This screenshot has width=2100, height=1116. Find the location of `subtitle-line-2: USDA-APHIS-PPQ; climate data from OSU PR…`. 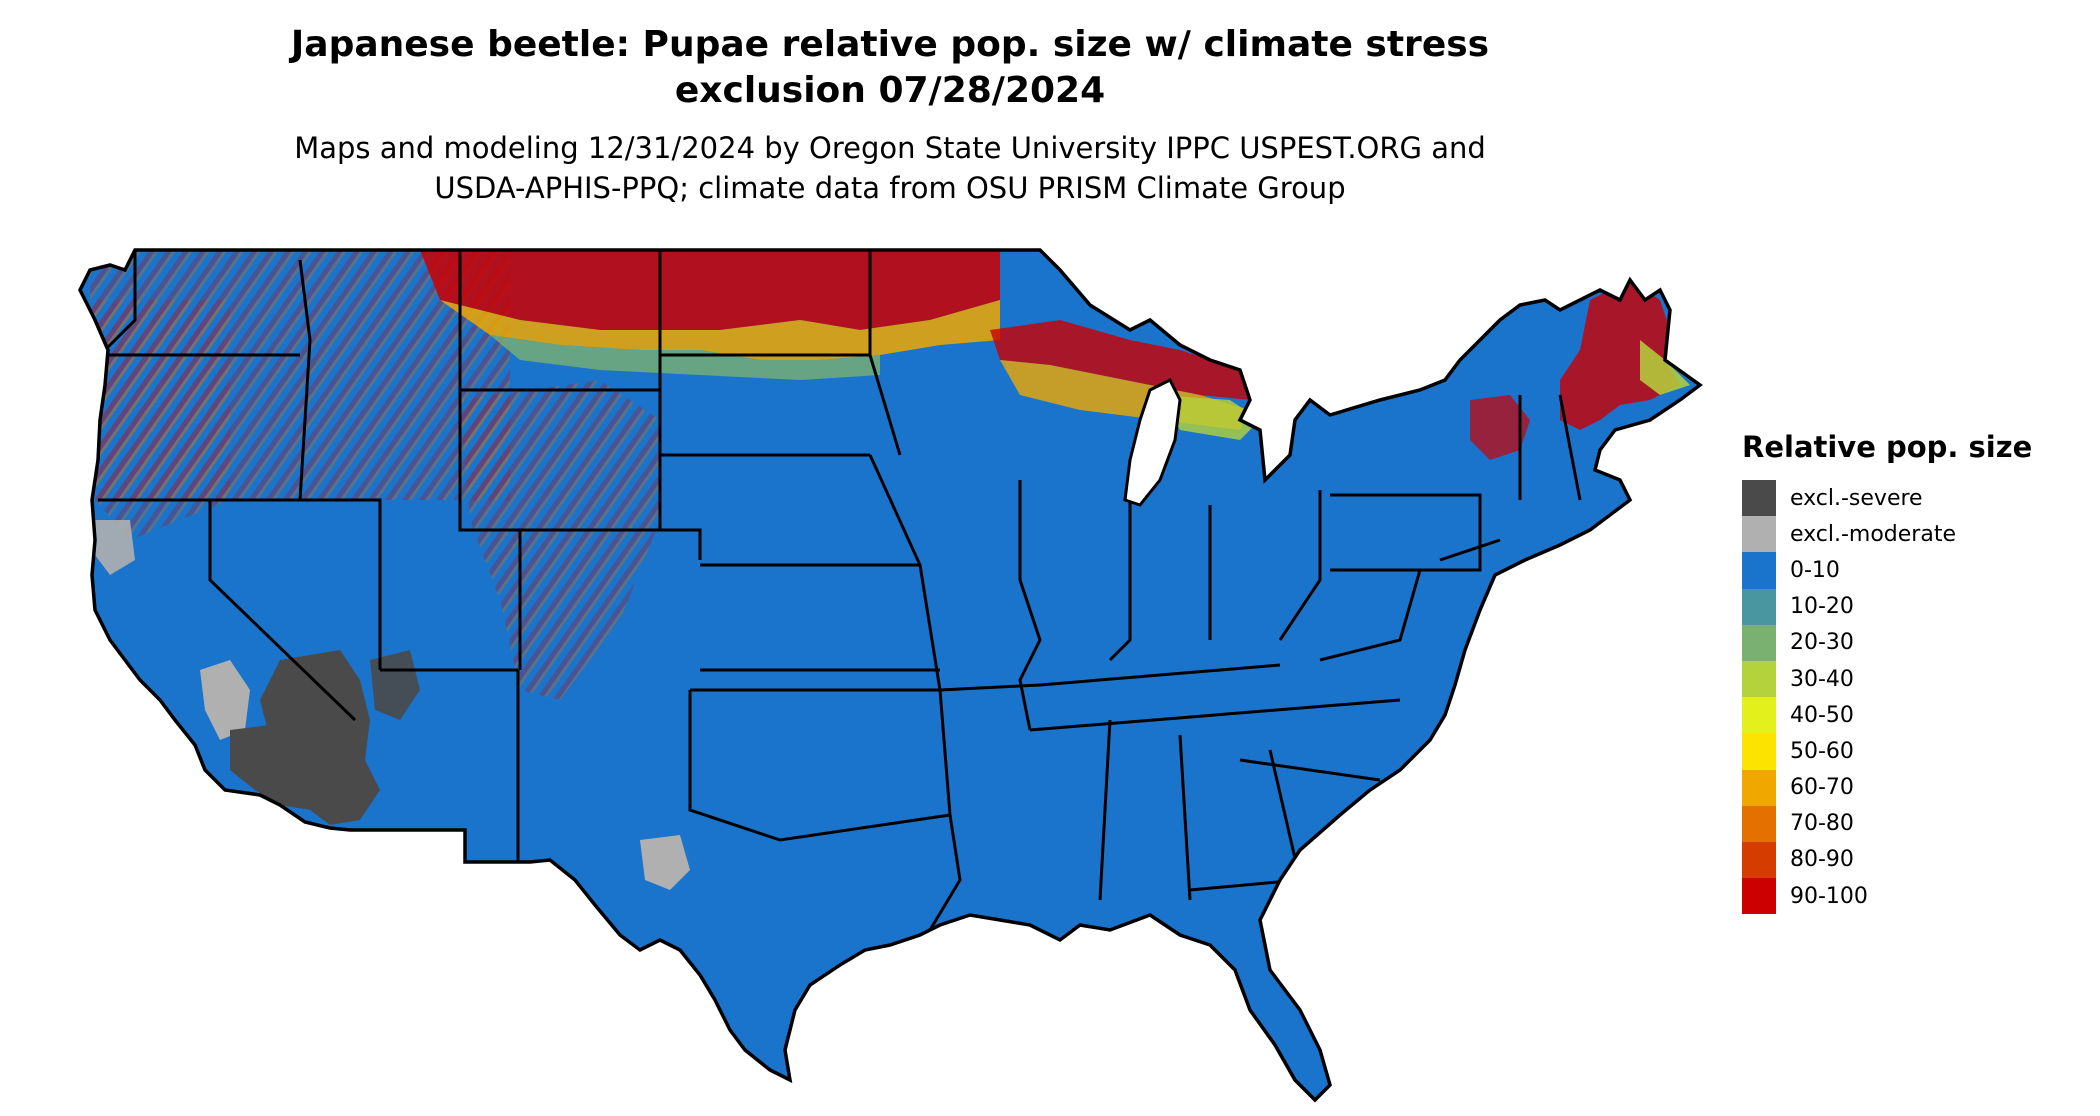

subtitle-line-2: USDA-APHIS-PPQ; climate data from OSU PR… is located at coordinates (890, 188).